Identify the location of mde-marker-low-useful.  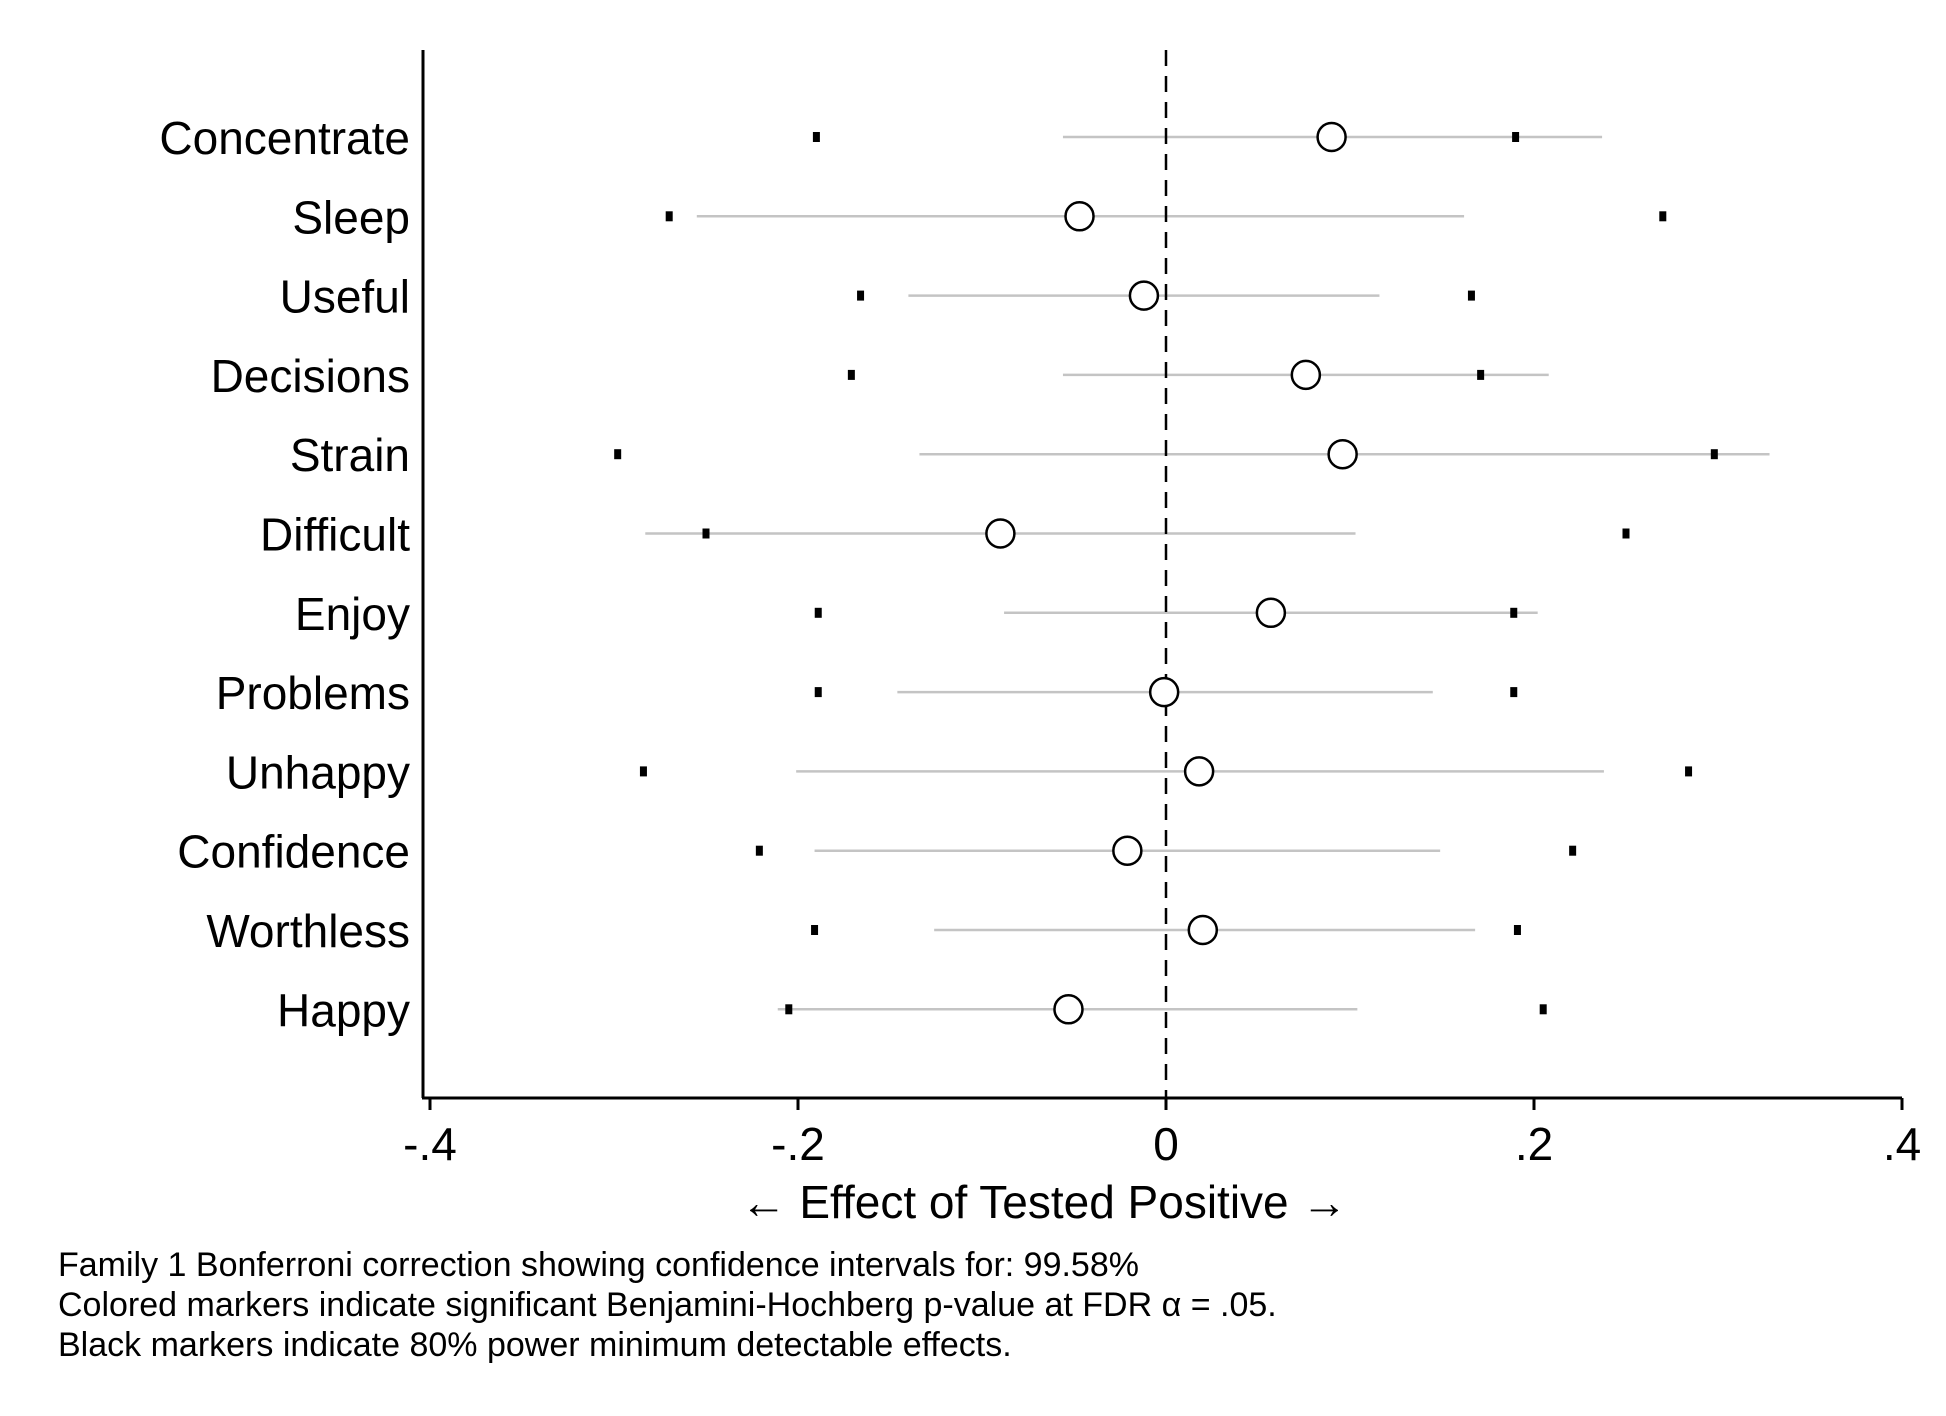
(860, 296).